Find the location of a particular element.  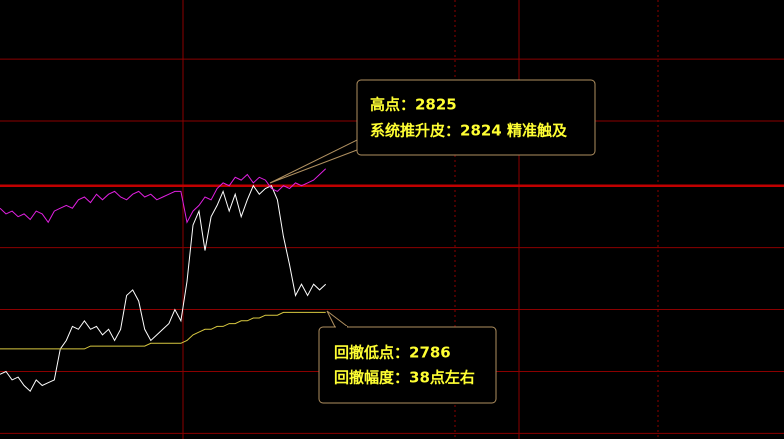

callout-high: 高点：2825 系统推升皮：2824 精准触及 is located at coordinates (432, 131).